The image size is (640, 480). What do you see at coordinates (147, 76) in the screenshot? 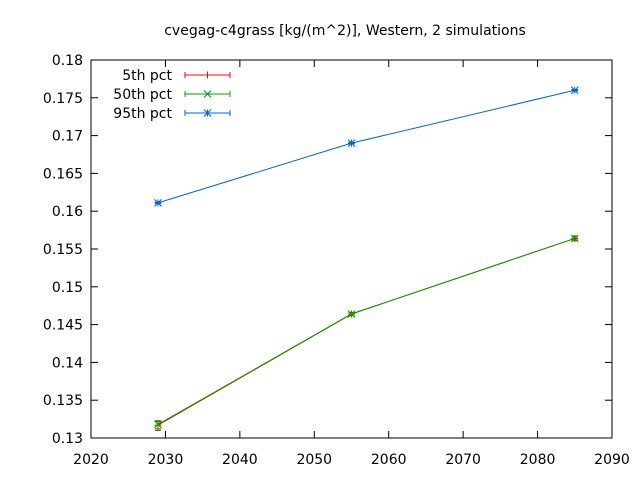
I see `legend-label: 5th pct` at bounding box center [147, 76].